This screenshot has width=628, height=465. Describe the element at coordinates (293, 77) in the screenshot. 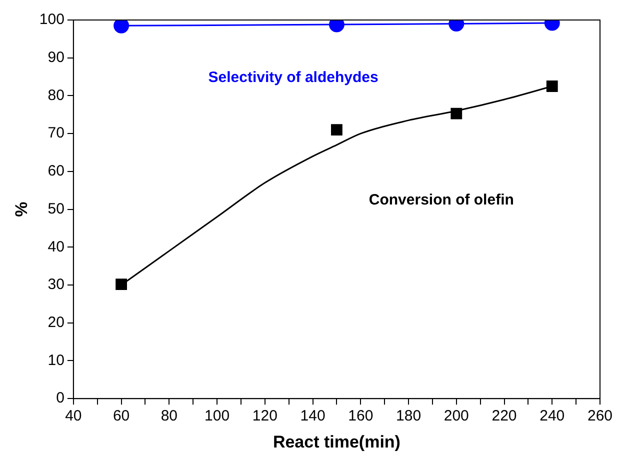

I see `text: Selectivity of aldehydes` at that location.